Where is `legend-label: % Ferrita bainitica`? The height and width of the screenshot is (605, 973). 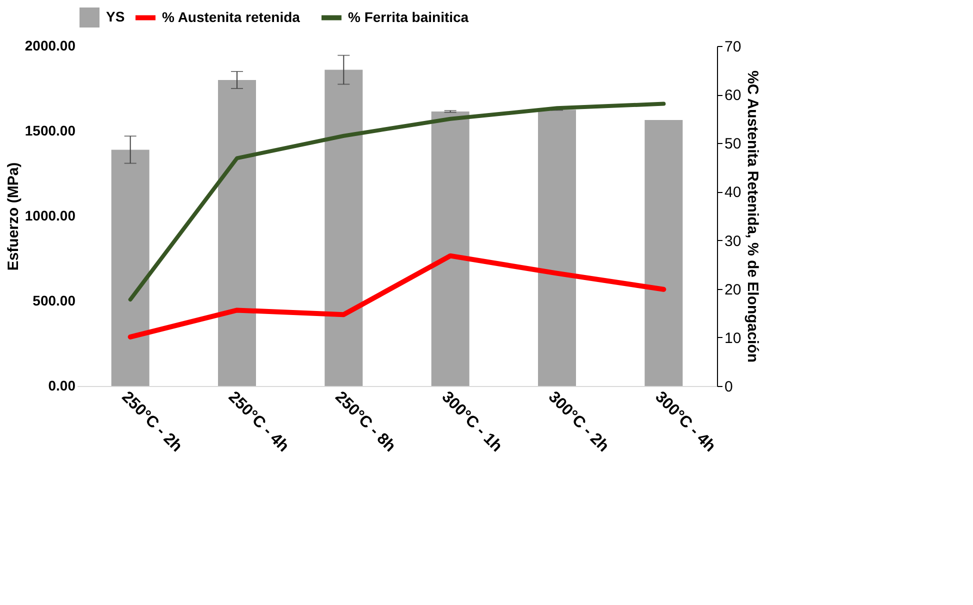
legend-label: % Ferrita bainitica is located at coordinates (408, 16).